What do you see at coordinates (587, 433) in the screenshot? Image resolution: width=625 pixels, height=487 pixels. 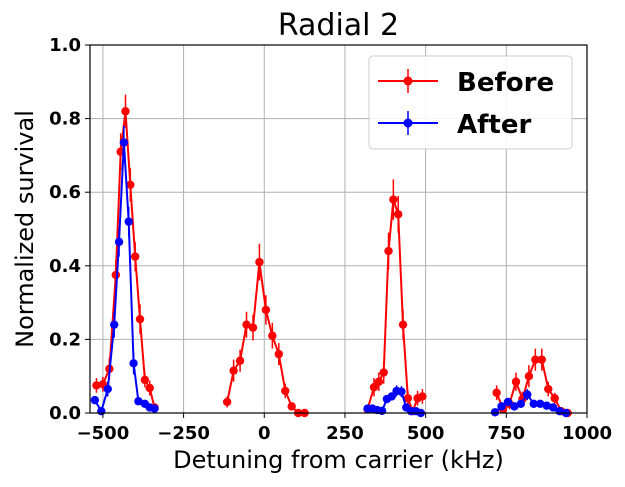 I see `x-tick-label: 1000` at bounding box center [587, 433].